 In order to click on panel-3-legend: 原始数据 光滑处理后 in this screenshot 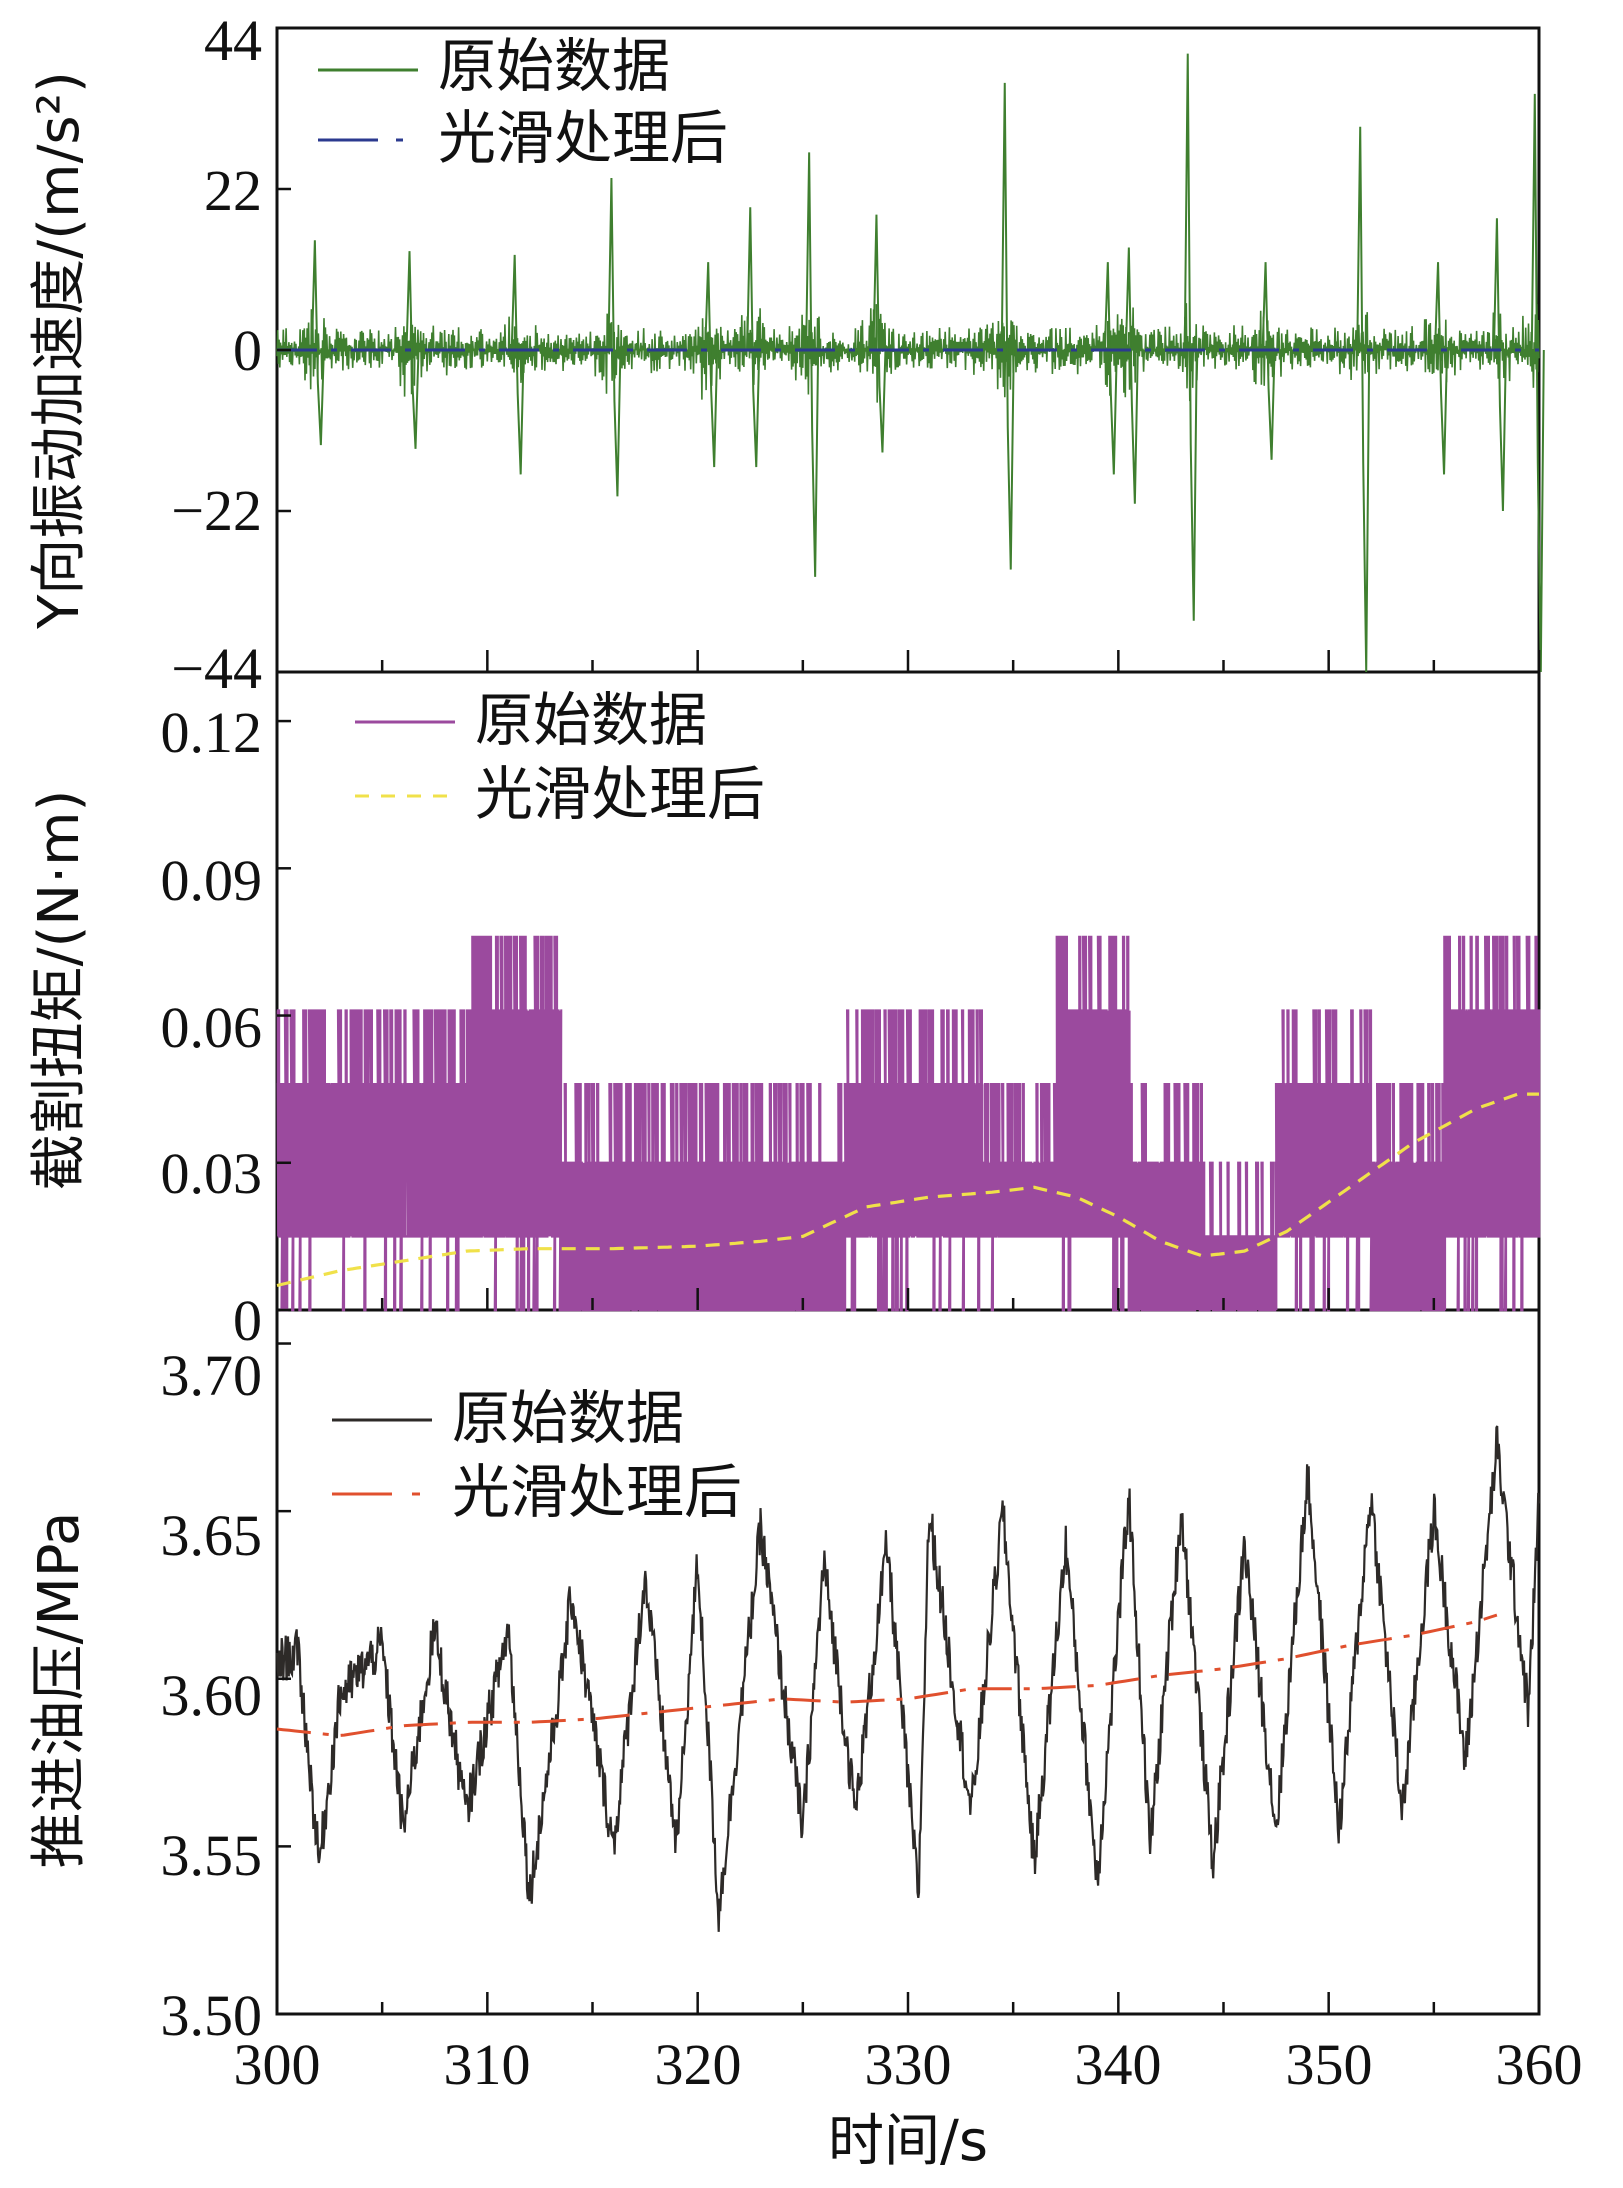, I will do `click(537, 1455)`.